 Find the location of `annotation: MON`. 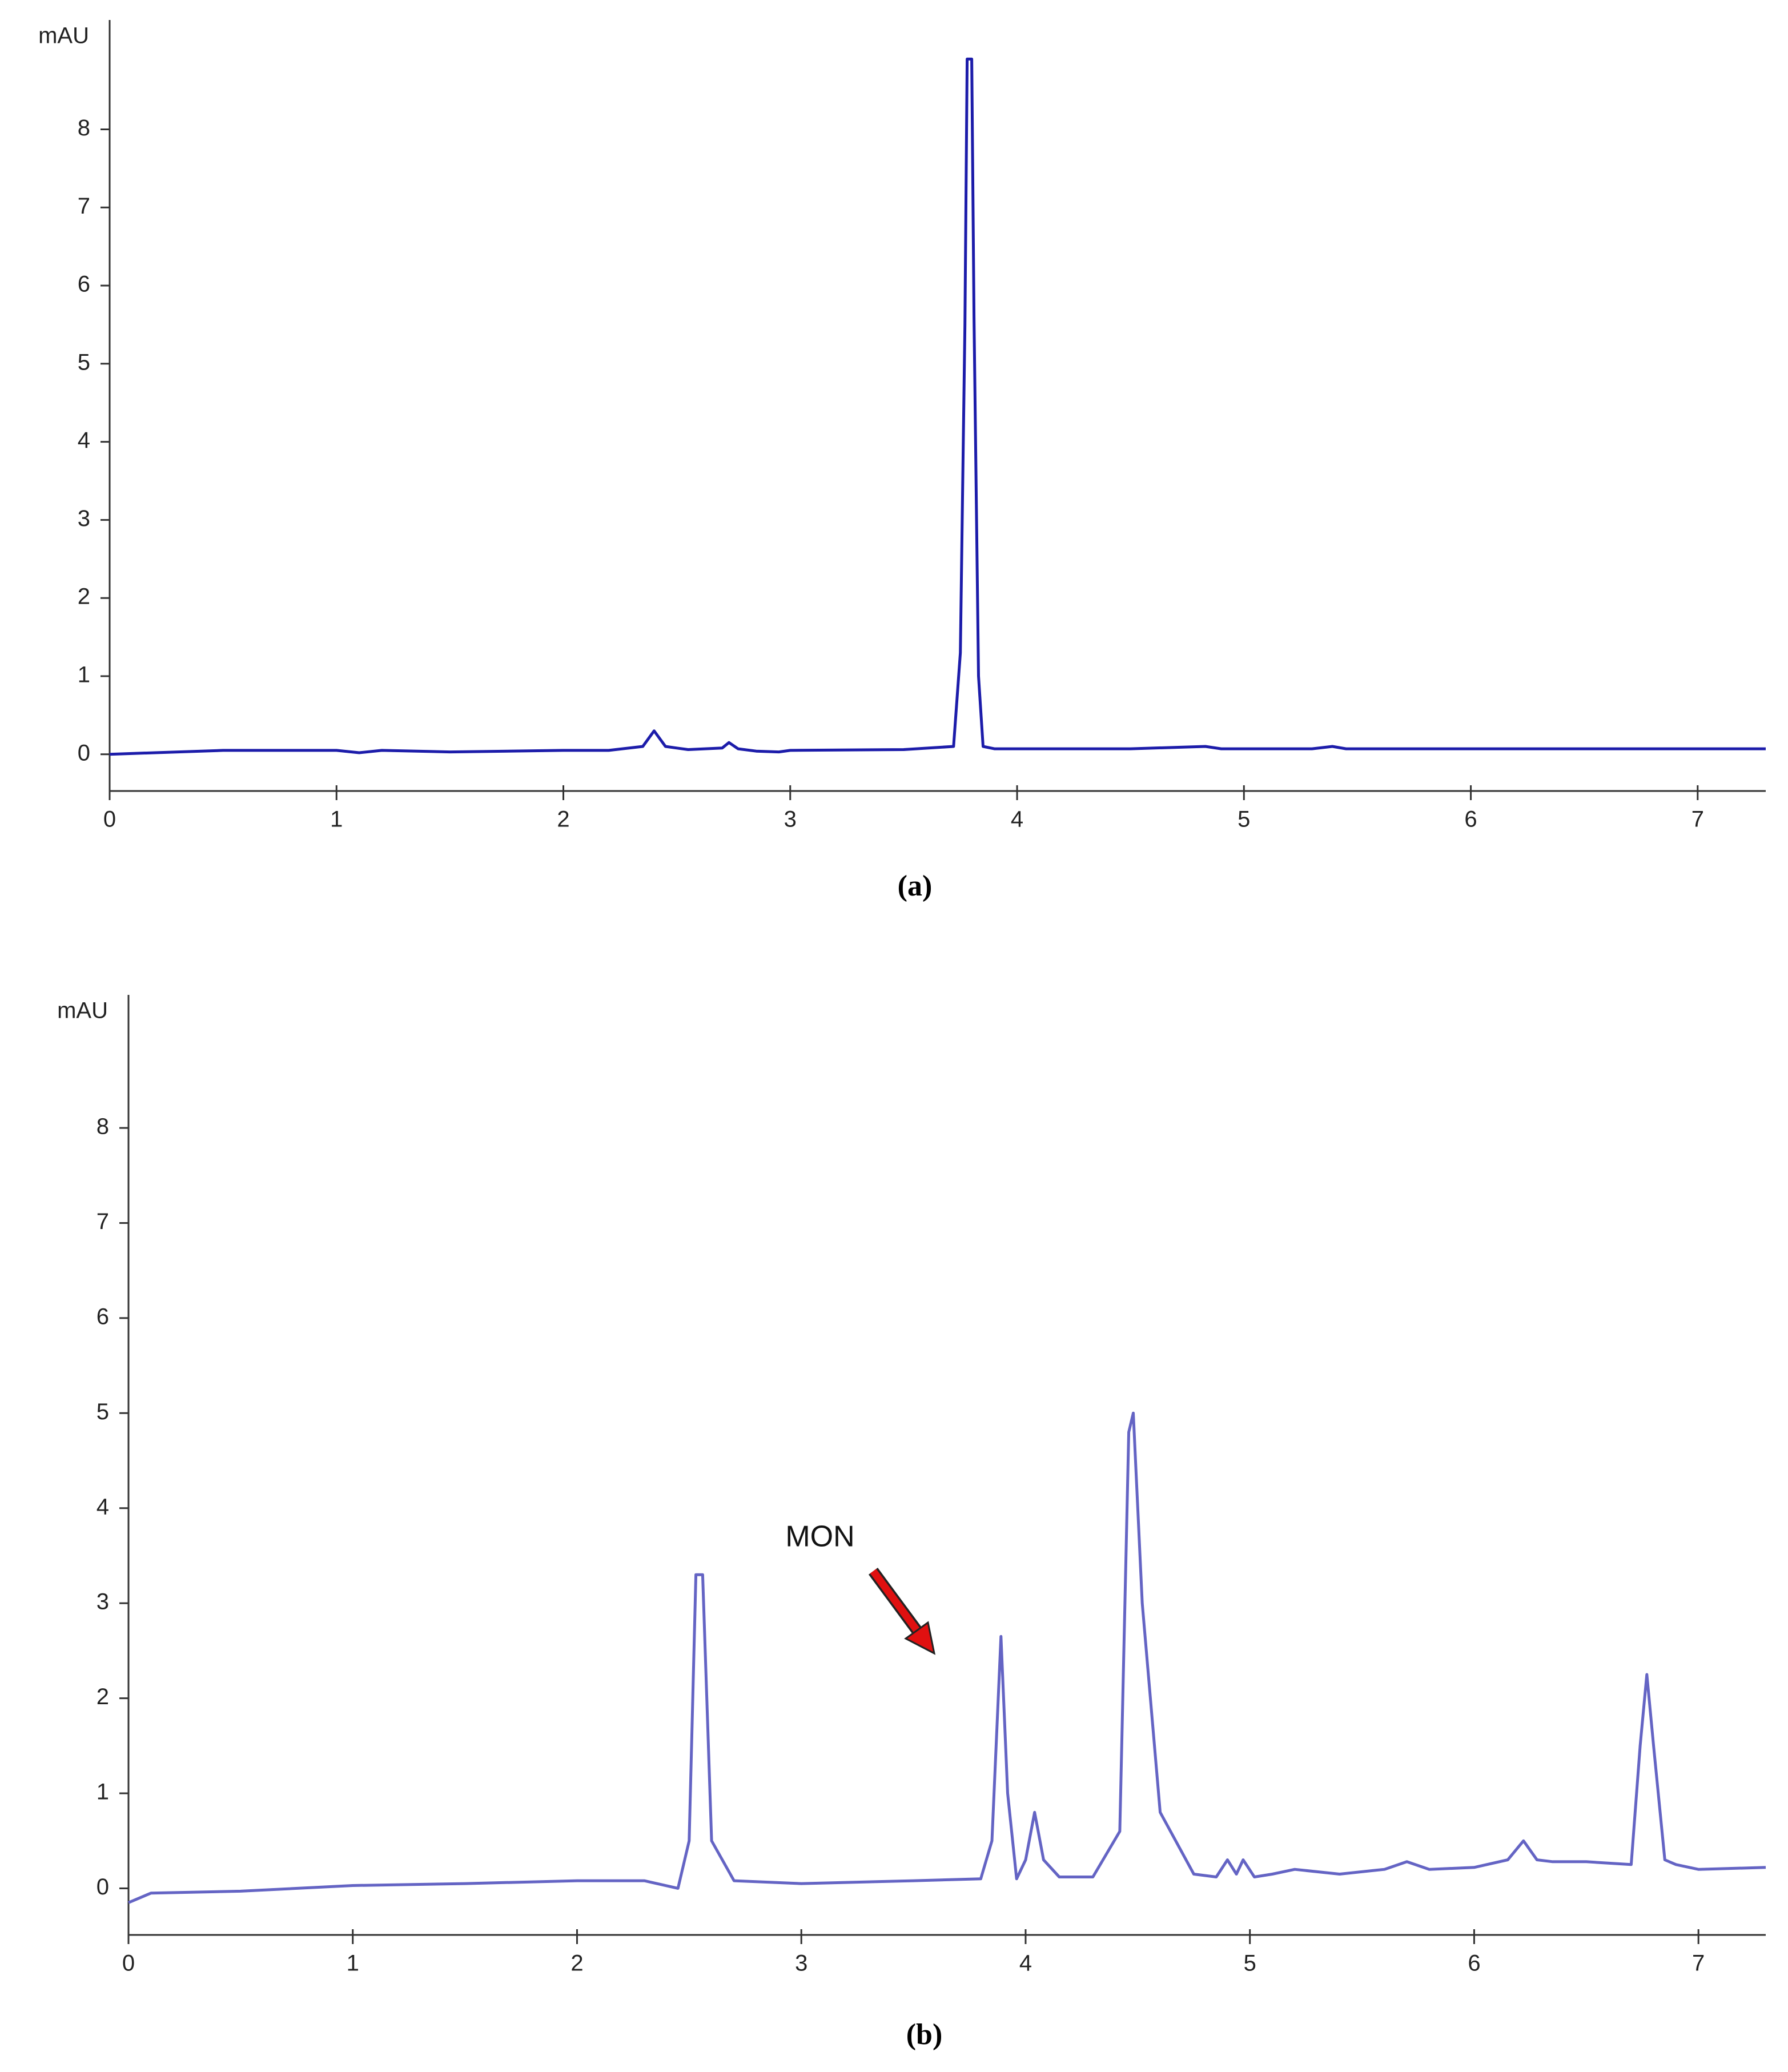

annotation: MON is located at coordinates (820, 1536).